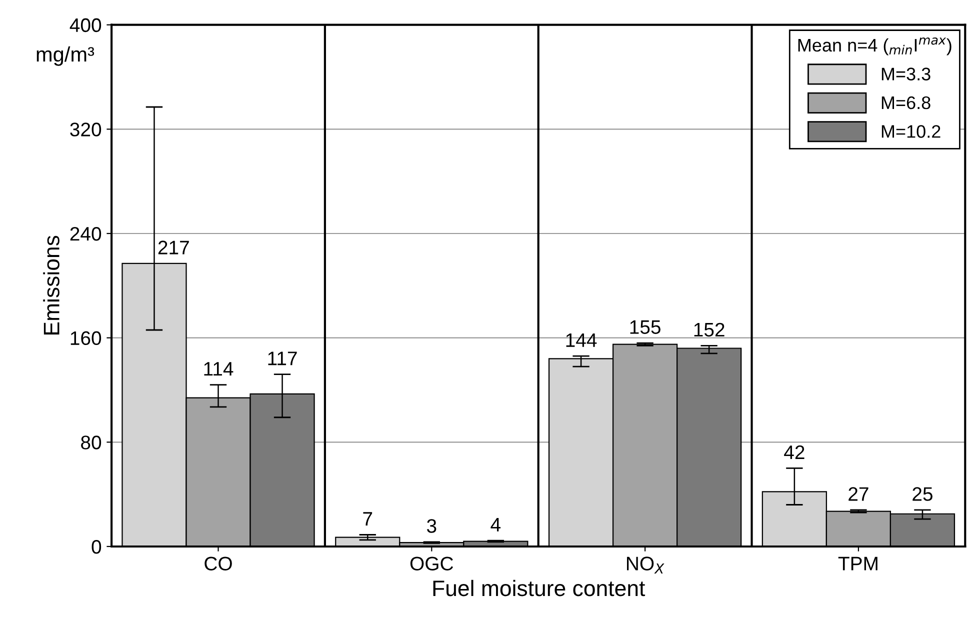 The height and width of the screenshot is (621, 970). Describe the element at coordinates (65, 56) in the screenshot. I see `text: mg/m³` at that location.